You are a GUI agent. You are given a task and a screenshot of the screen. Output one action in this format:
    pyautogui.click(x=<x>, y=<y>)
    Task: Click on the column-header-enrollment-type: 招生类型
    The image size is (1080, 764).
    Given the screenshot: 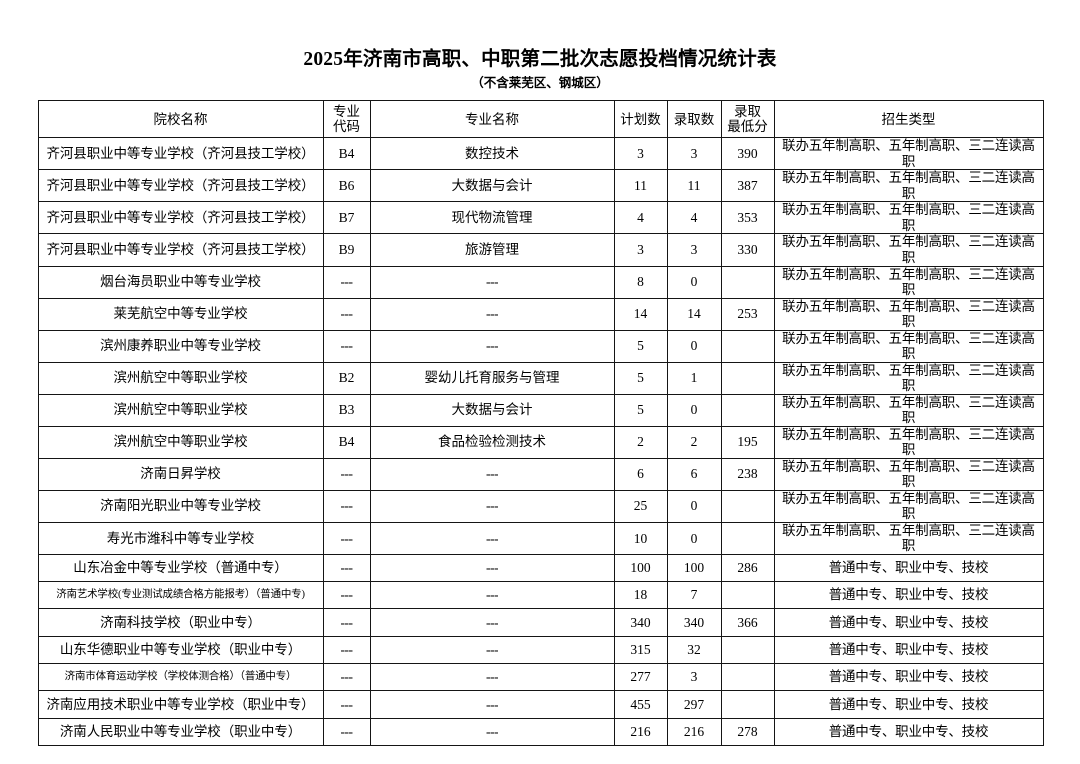 What is the action you would take?
    pyautogui.click(x=908, y=119)
    